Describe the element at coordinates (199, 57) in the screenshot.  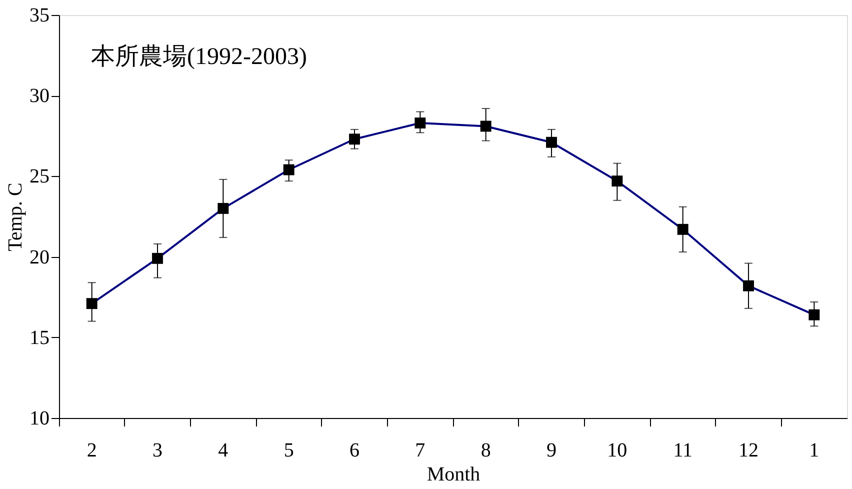
I see `text: 本所農場(1992-2003)` at that location.